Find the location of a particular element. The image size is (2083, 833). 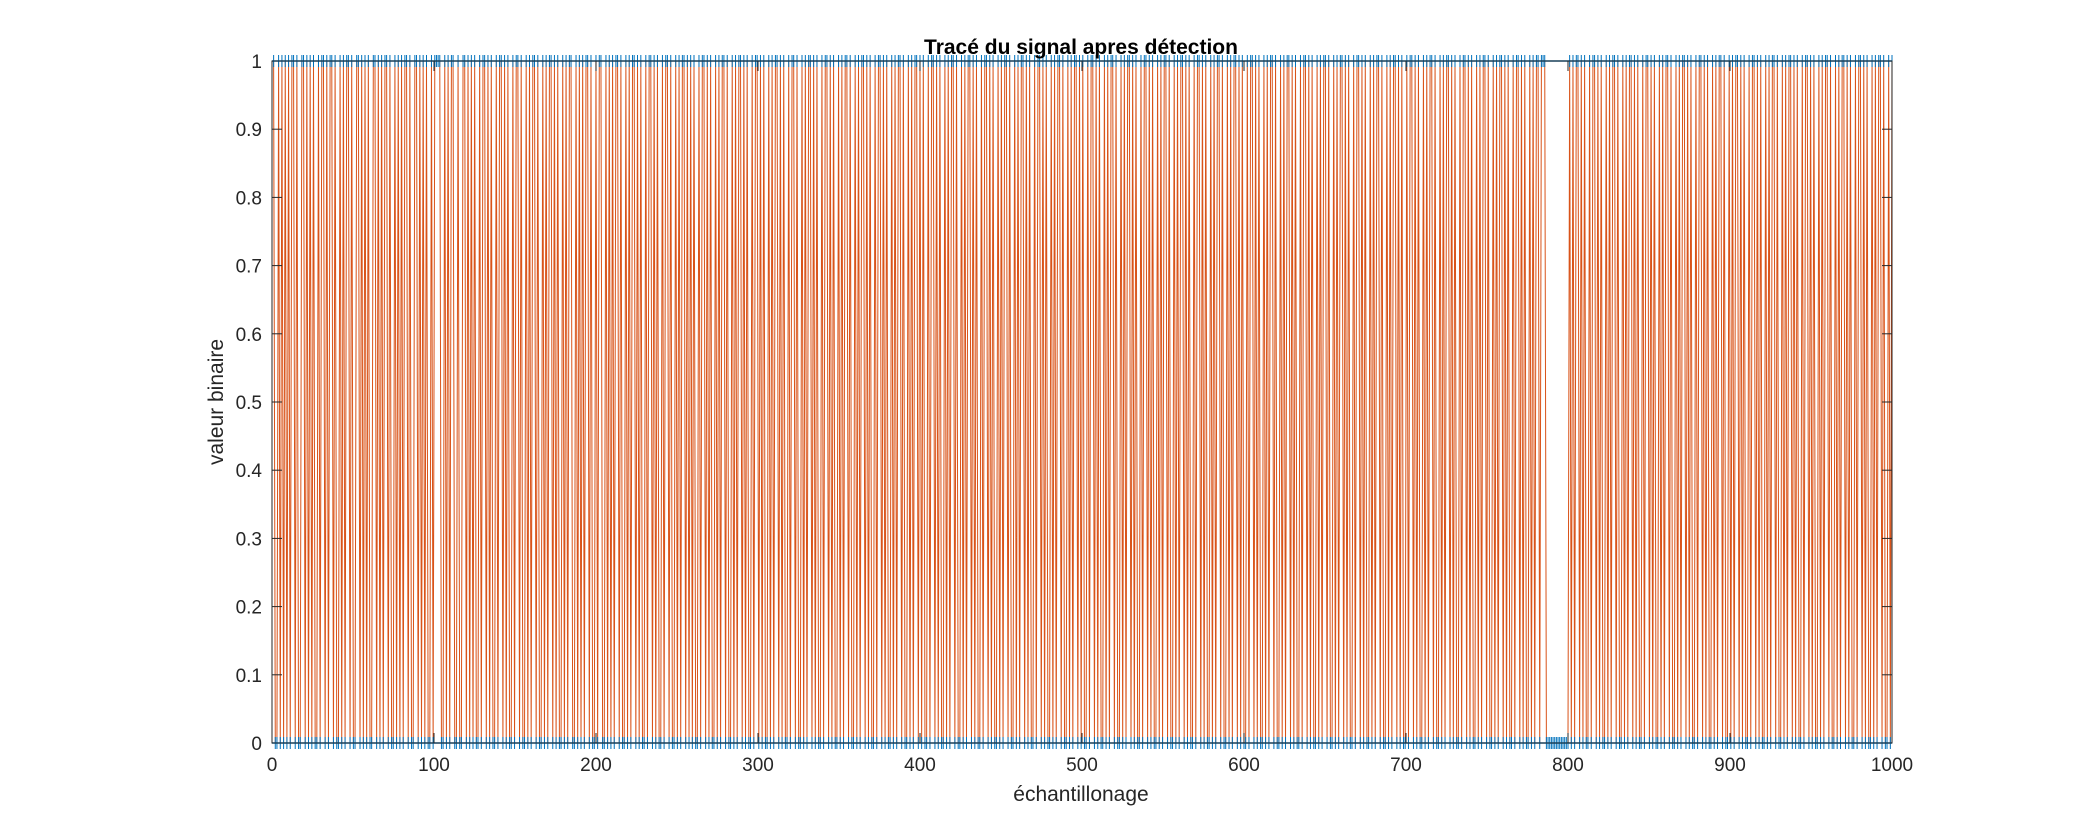

x-tick-label: 100 is located at coordinates (434, 765).